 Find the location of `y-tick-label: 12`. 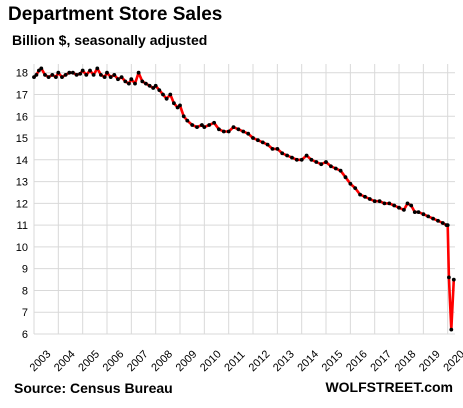

y-tick-label: 12 is located at coordinates (22, 204).